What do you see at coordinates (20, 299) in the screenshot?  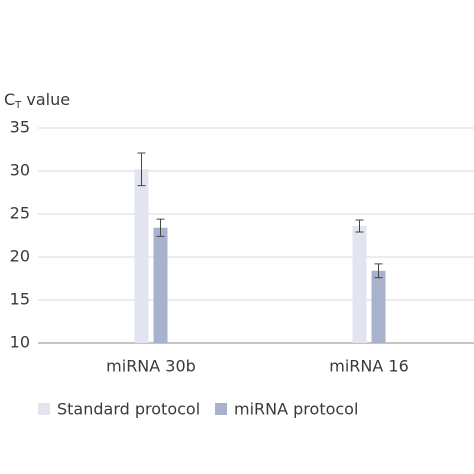 I see `y-tick-label: 15` at bounding box center [20, 299].